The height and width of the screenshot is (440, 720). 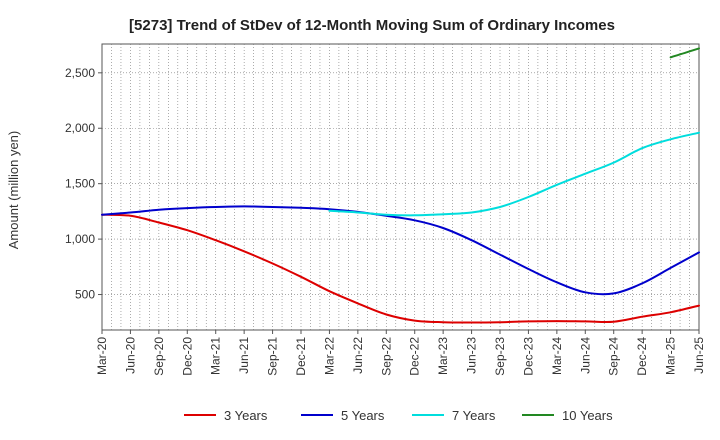 What do you see at coordinates (130, 355) in the screenshot?
I see `x-tick-label: Jun-20` at bounding box center [130, 355].